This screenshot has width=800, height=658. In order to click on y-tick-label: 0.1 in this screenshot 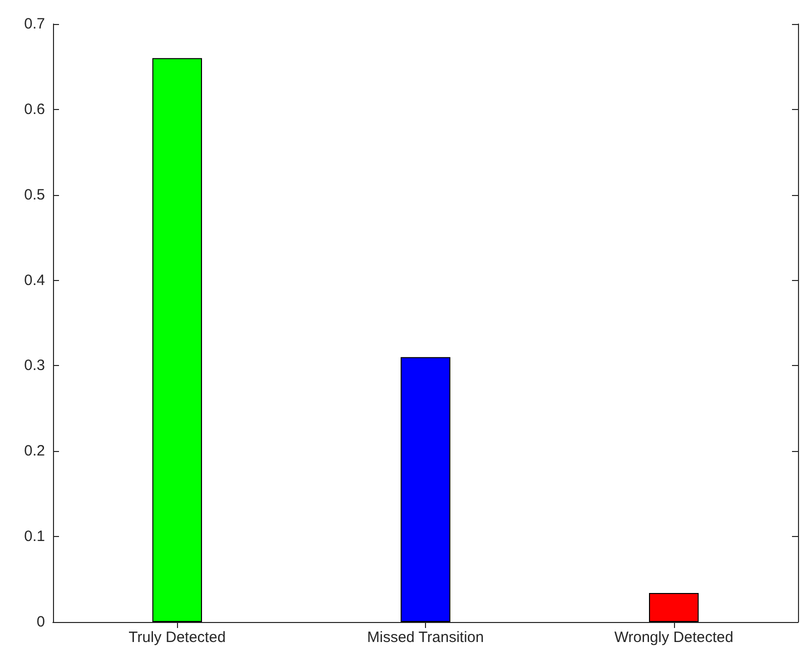, I will do `click(34, 537)`.